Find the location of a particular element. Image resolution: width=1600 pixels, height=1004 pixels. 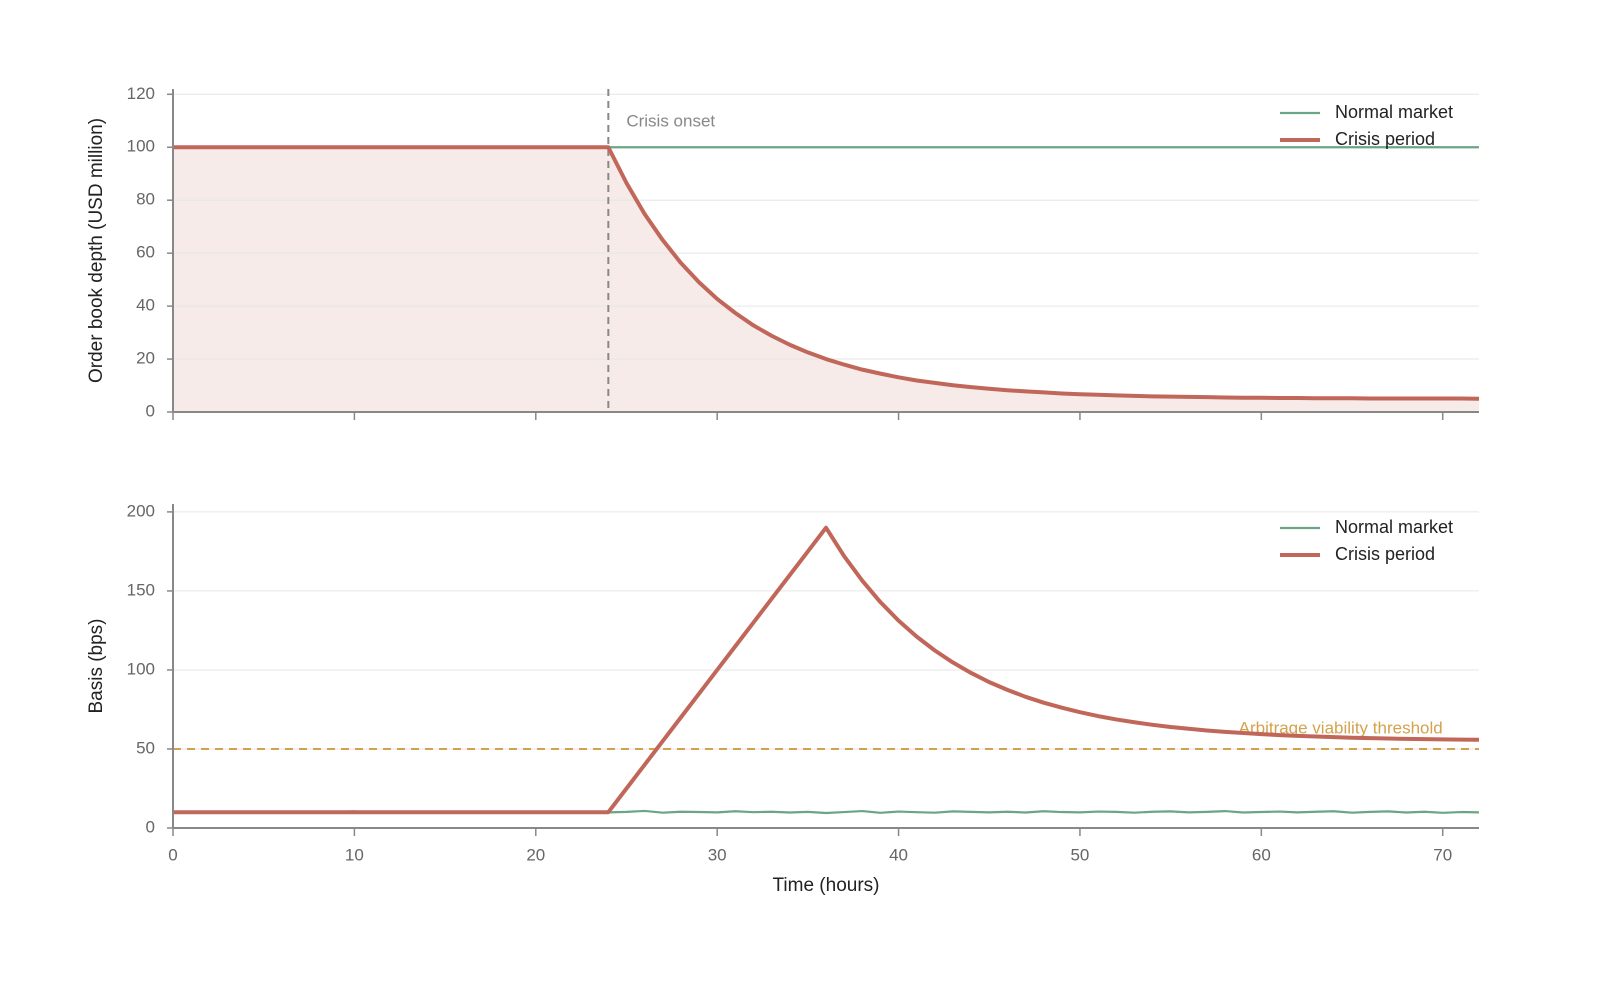

y-axis-label: Order book depth (USD million) is located at coordinates (96, 250).